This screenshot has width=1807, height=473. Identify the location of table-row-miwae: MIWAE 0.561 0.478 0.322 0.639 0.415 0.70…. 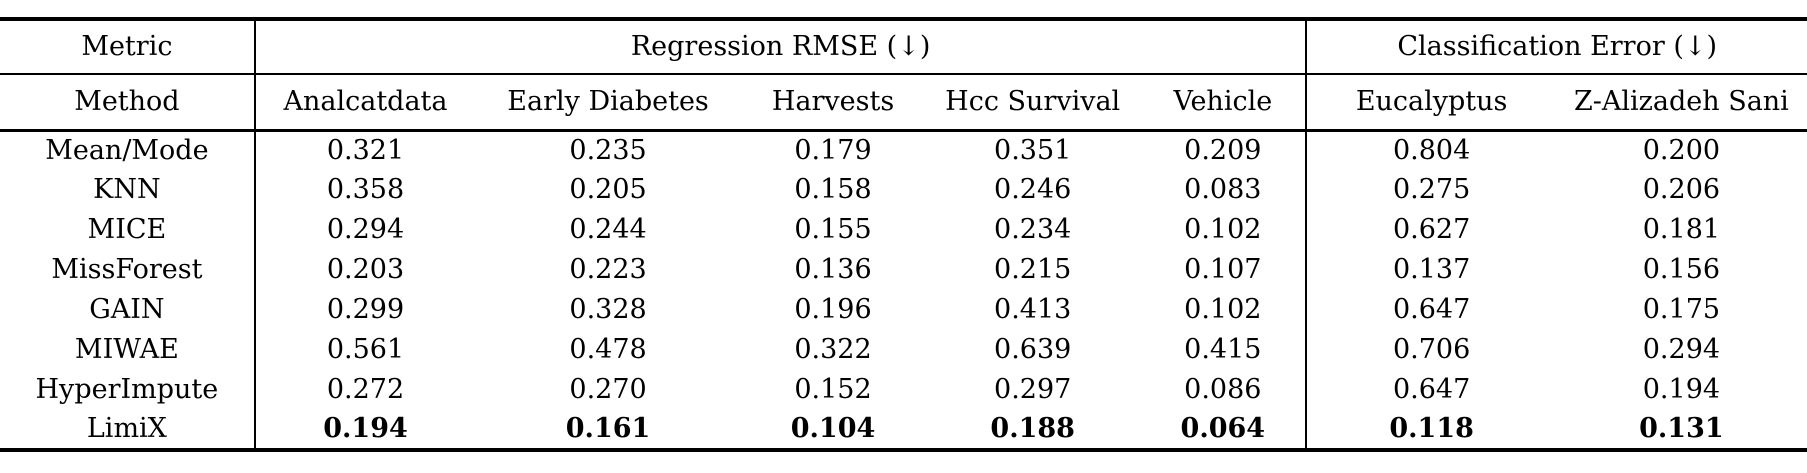
(903, 350).